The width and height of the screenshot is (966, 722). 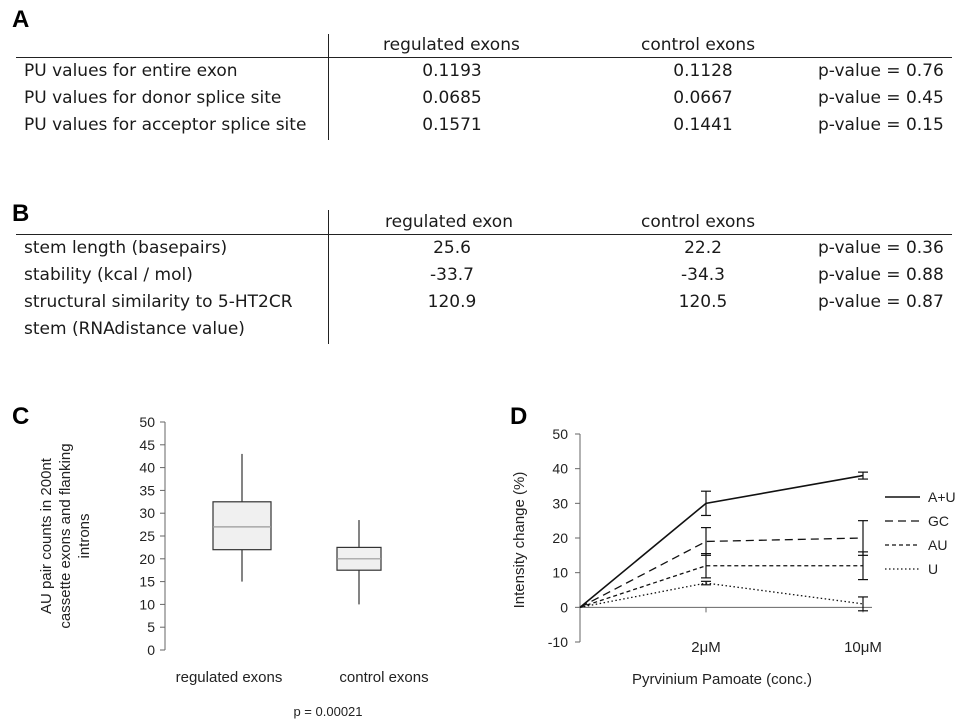 What do you see at coordinates (703, 275) in the screenshot?
I see `table-b-control-value: -34.3` at bounding box center [703, 275].